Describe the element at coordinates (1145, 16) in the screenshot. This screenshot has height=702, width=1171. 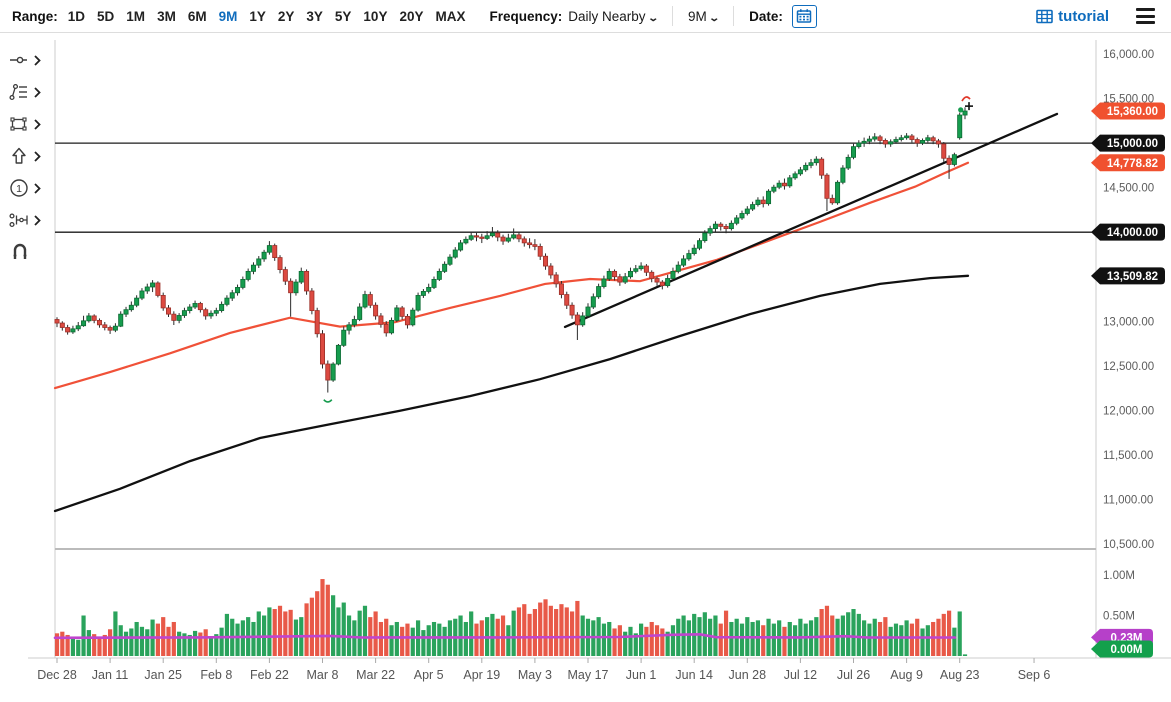
I see `menu-button` at that location.